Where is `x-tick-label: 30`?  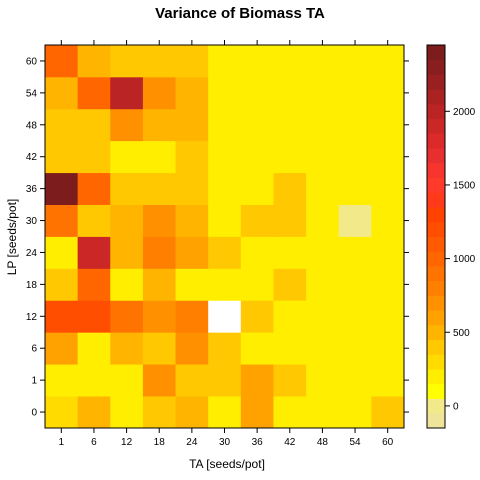 x-tick-label: 30 is located at coordinates (225, 442).